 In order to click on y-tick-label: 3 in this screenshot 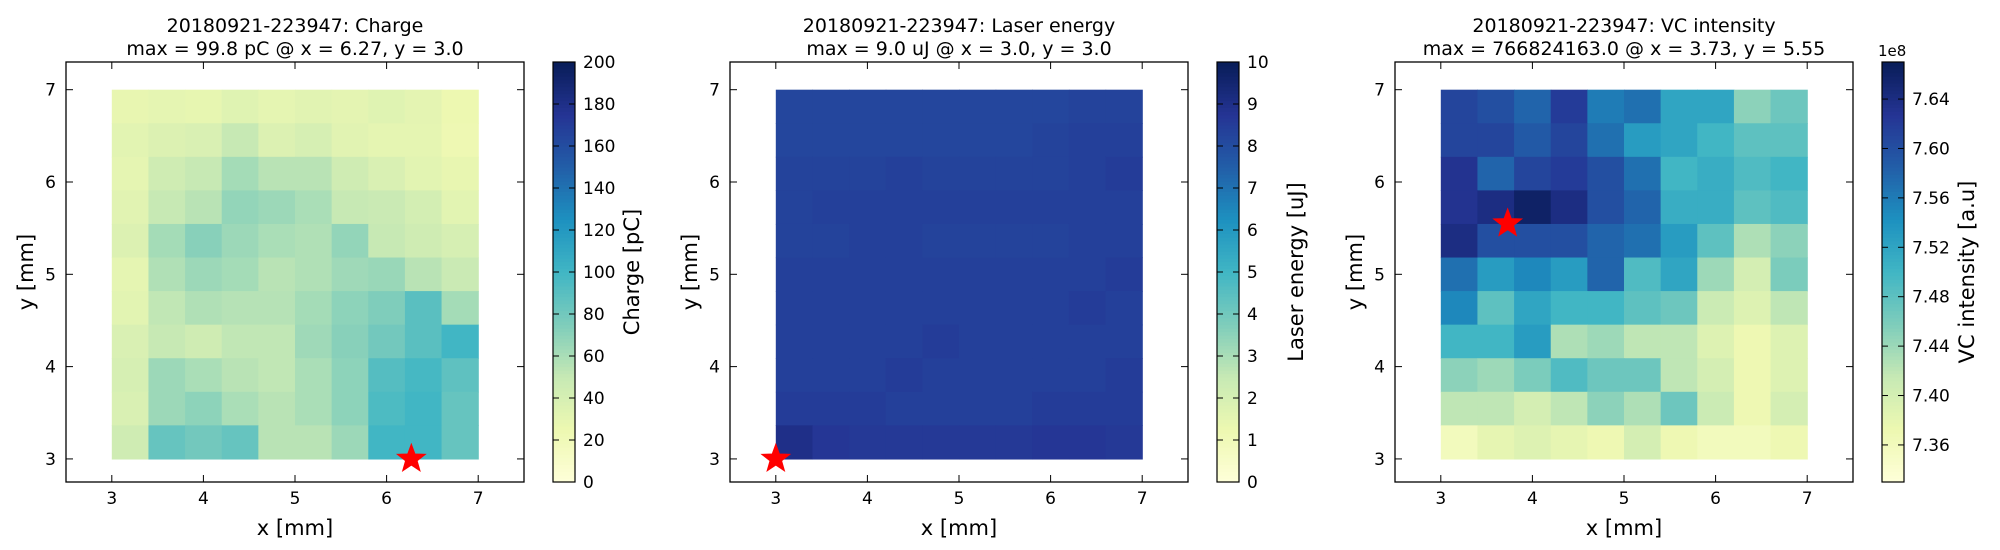, I will do `click(714, 460)`.